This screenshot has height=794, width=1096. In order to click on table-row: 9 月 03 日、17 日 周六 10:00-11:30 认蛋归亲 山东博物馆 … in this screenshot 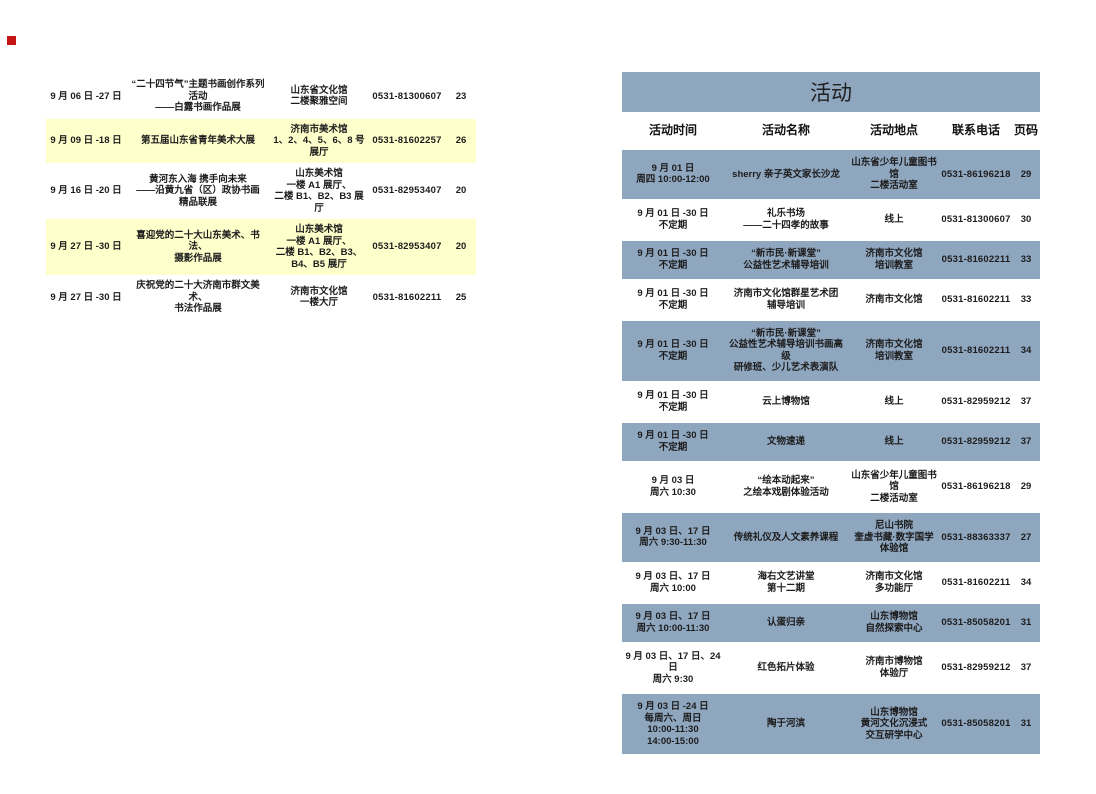, I will do `click(831, 622)`.